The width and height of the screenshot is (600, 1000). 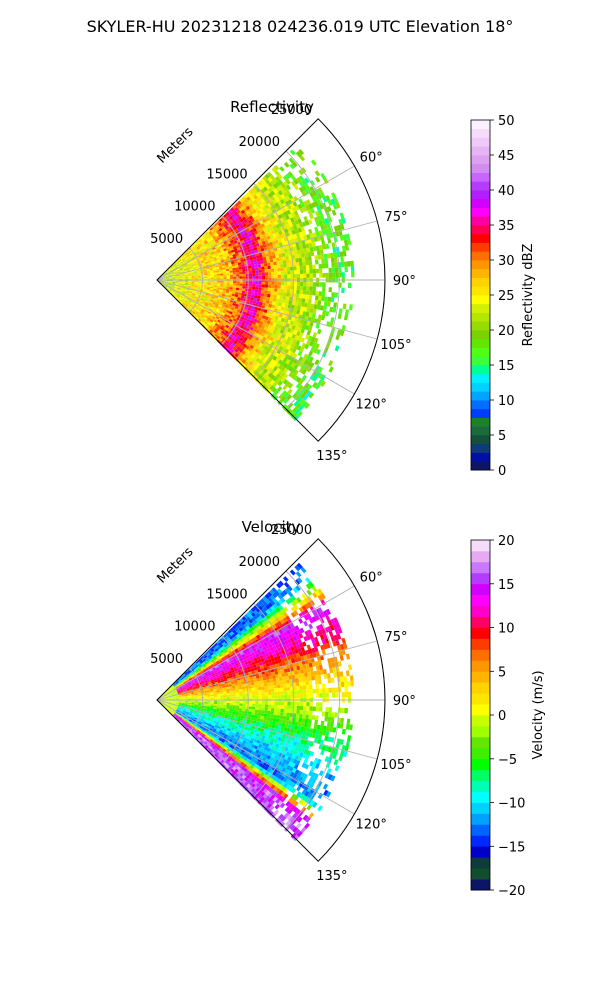 What do you see at coordinates (480, 186) in the screenshot?
I see `colorbar-swatch` at bounding box center [480, 186].